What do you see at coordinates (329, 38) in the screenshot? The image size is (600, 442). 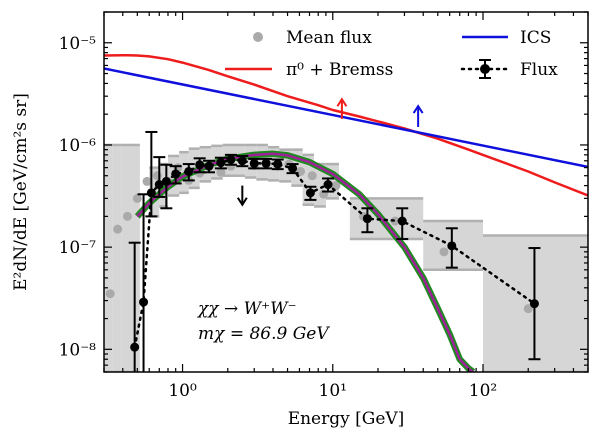 I see `legend-mean-flux-label: Mean flux` at bounding box center [329, 38].